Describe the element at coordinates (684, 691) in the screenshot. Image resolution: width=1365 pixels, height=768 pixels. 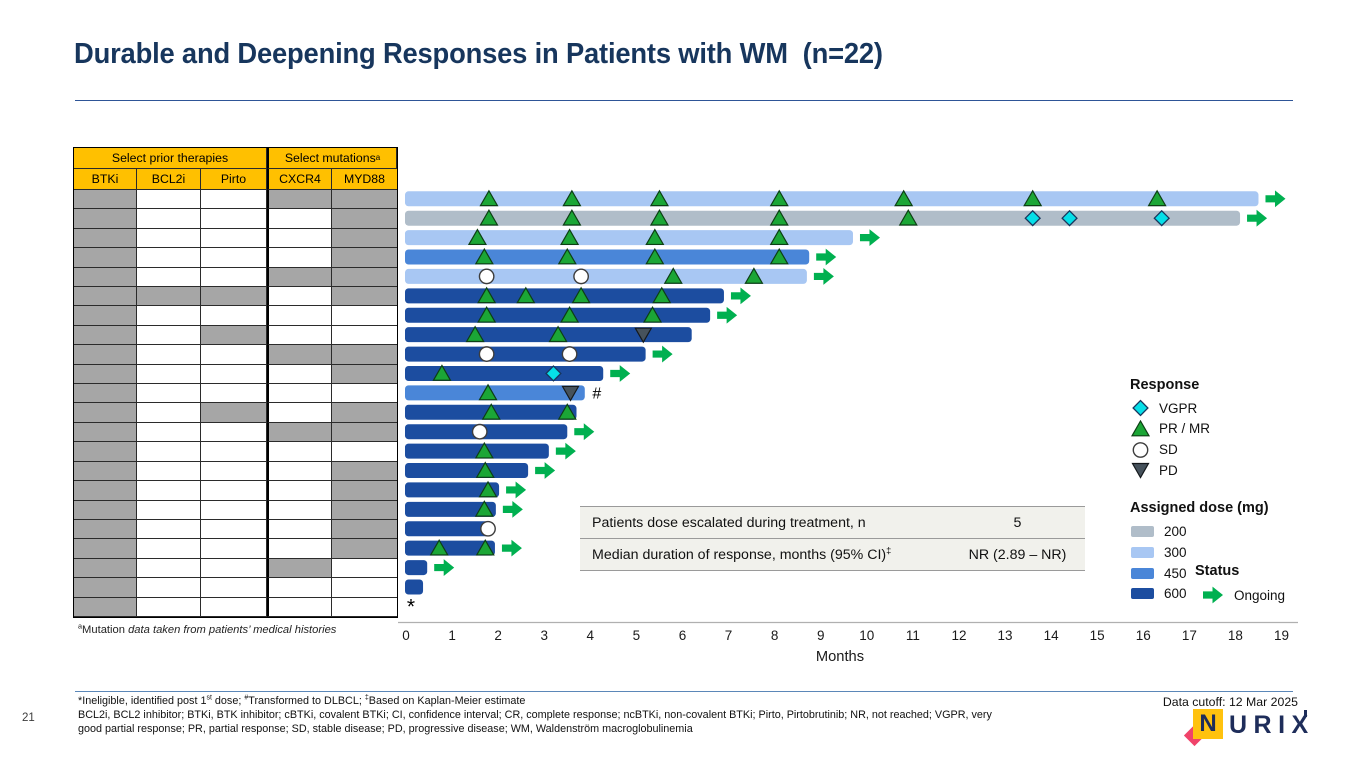
I see `footer-divider` at that location.